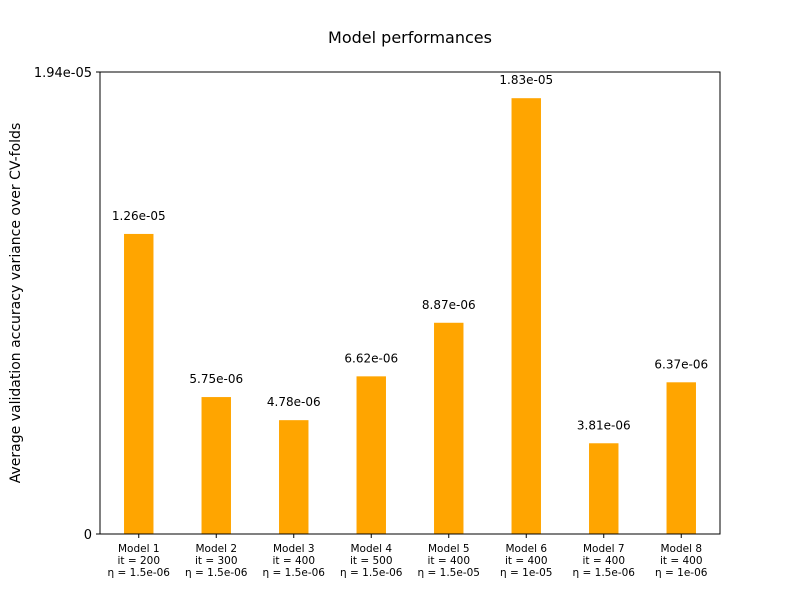 The height and width of the screenshot is (604, 800). What do you see at coordinates (88, 535) in the screenshot?
I see `y-tick-label: 0` at bounding box center [88, 535].